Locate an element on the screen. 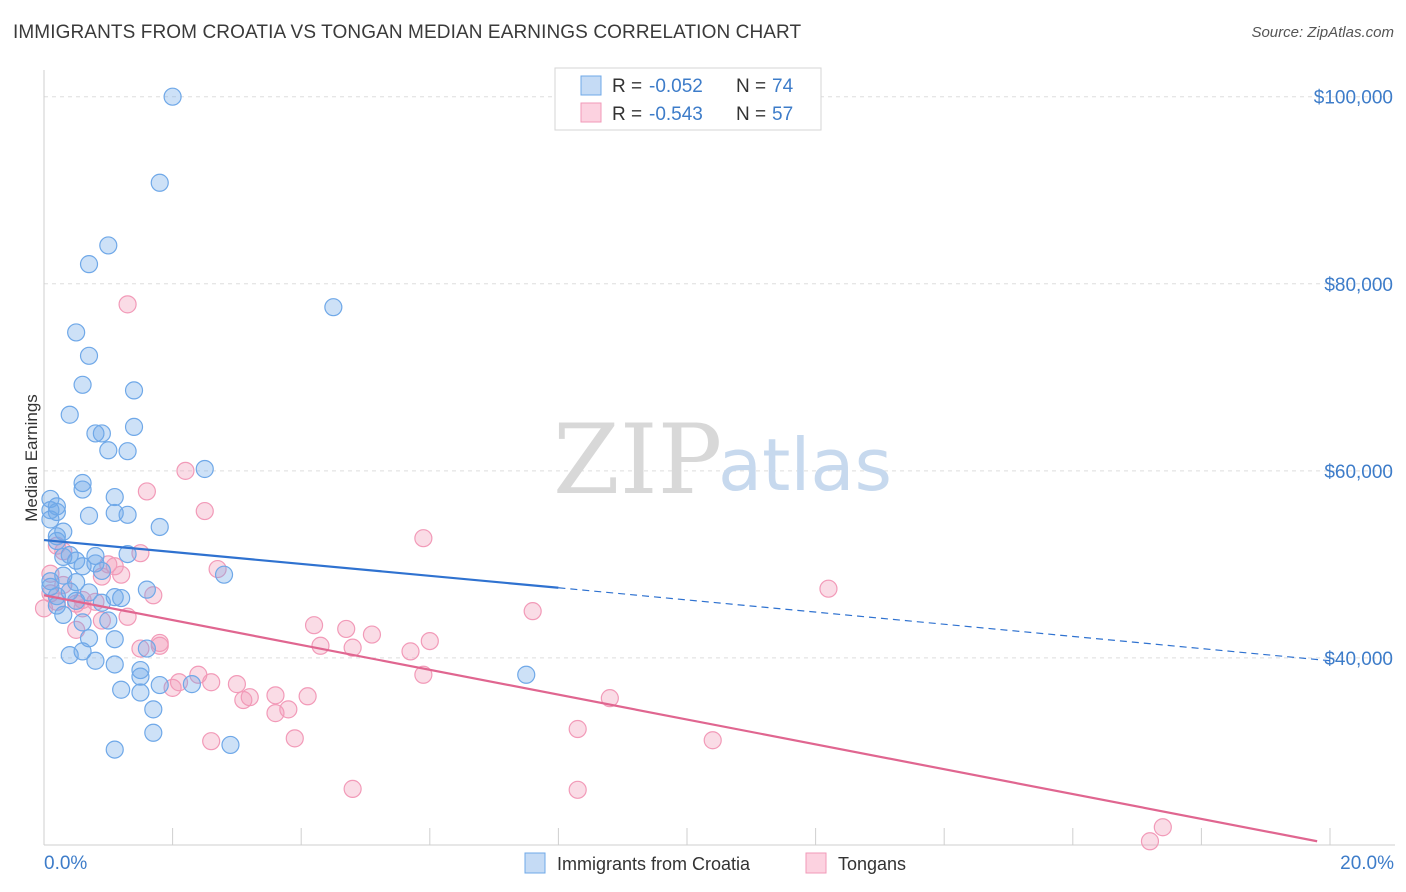 This screenshot has height=892, width=1406. bottom-legend-label-croatia: Immigrants from Croatia is located at coordinates (654, 864).